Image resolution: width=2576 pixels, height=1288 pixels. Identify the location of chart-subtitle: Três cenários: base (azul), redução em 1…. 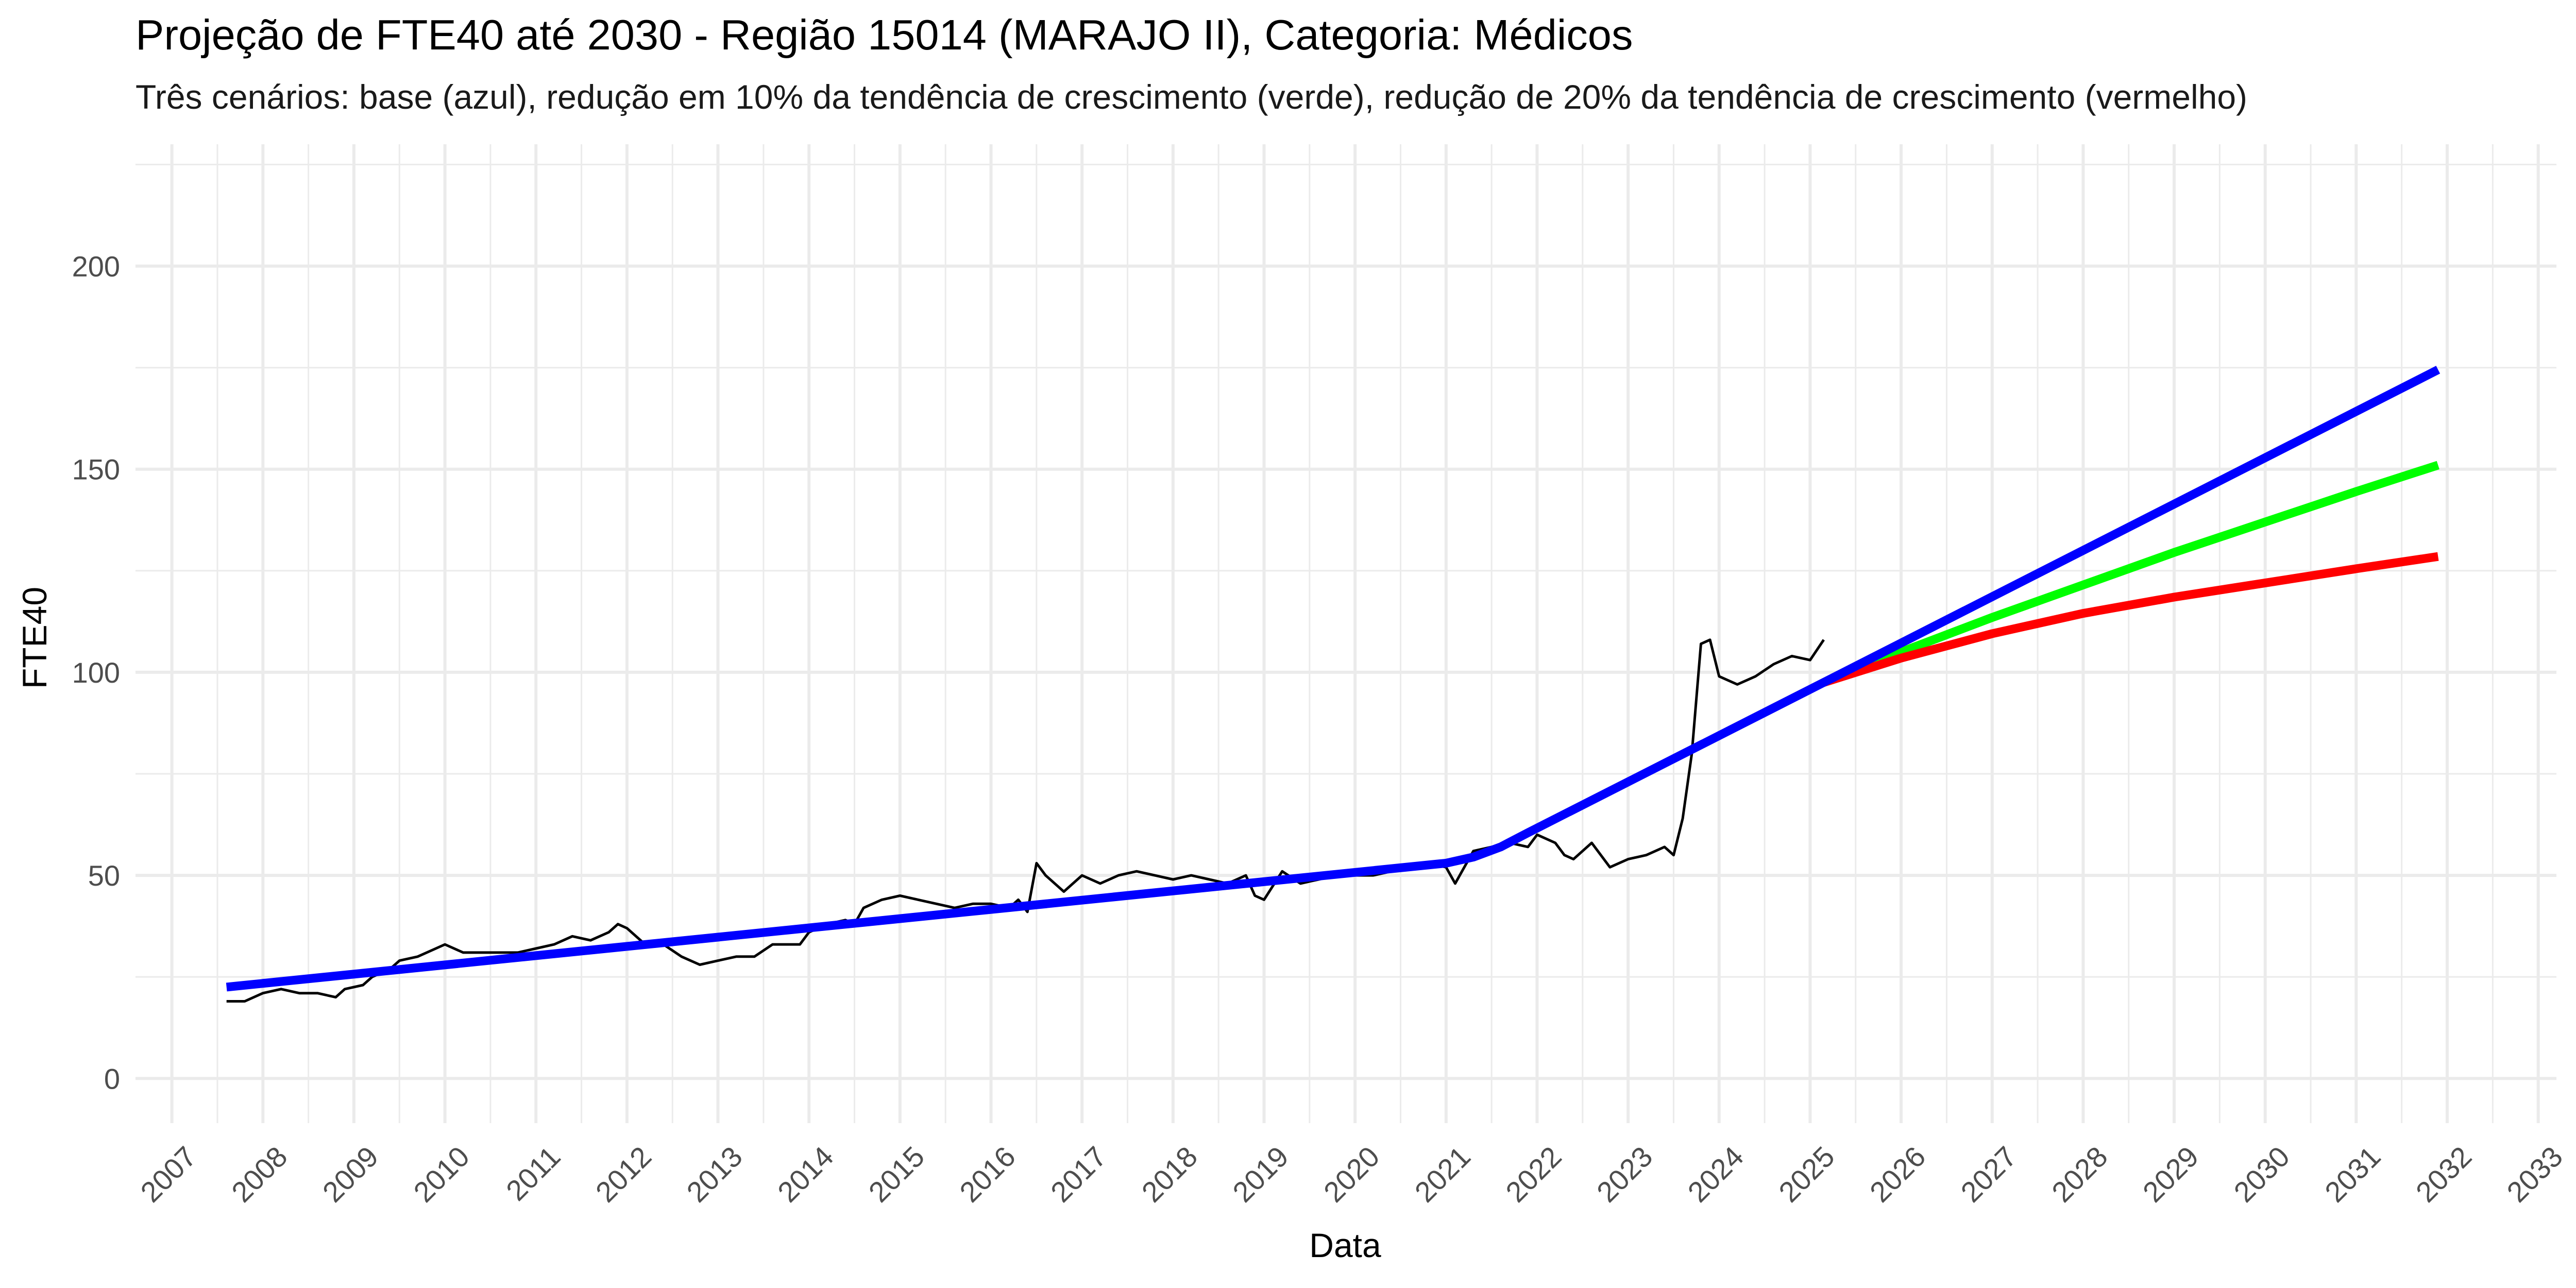
(1191, 97).